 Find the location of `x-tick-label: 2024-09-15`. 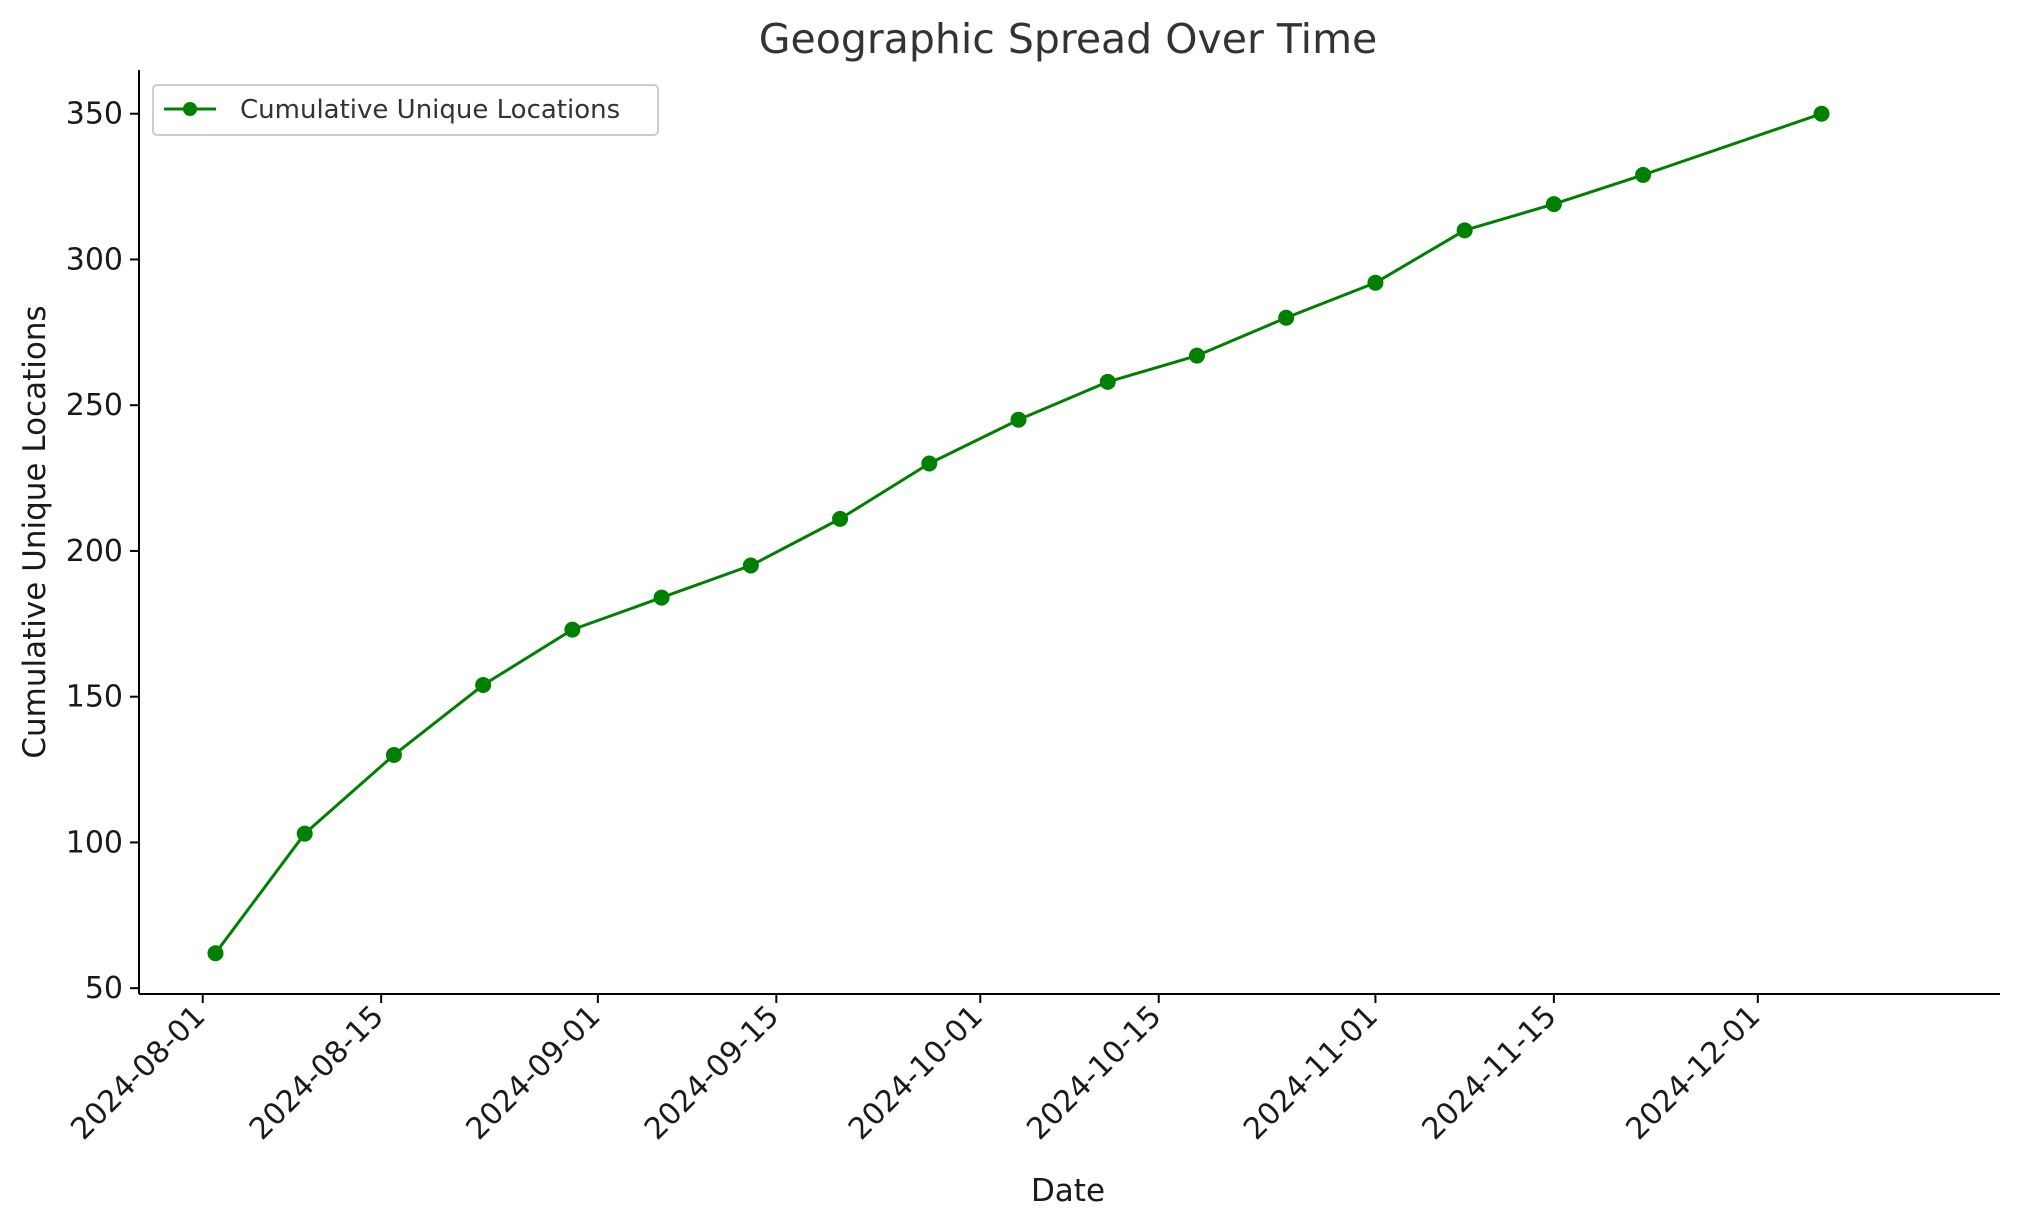

x-tick-label: 2024-09-15 is located at coordinates (712, 1073).